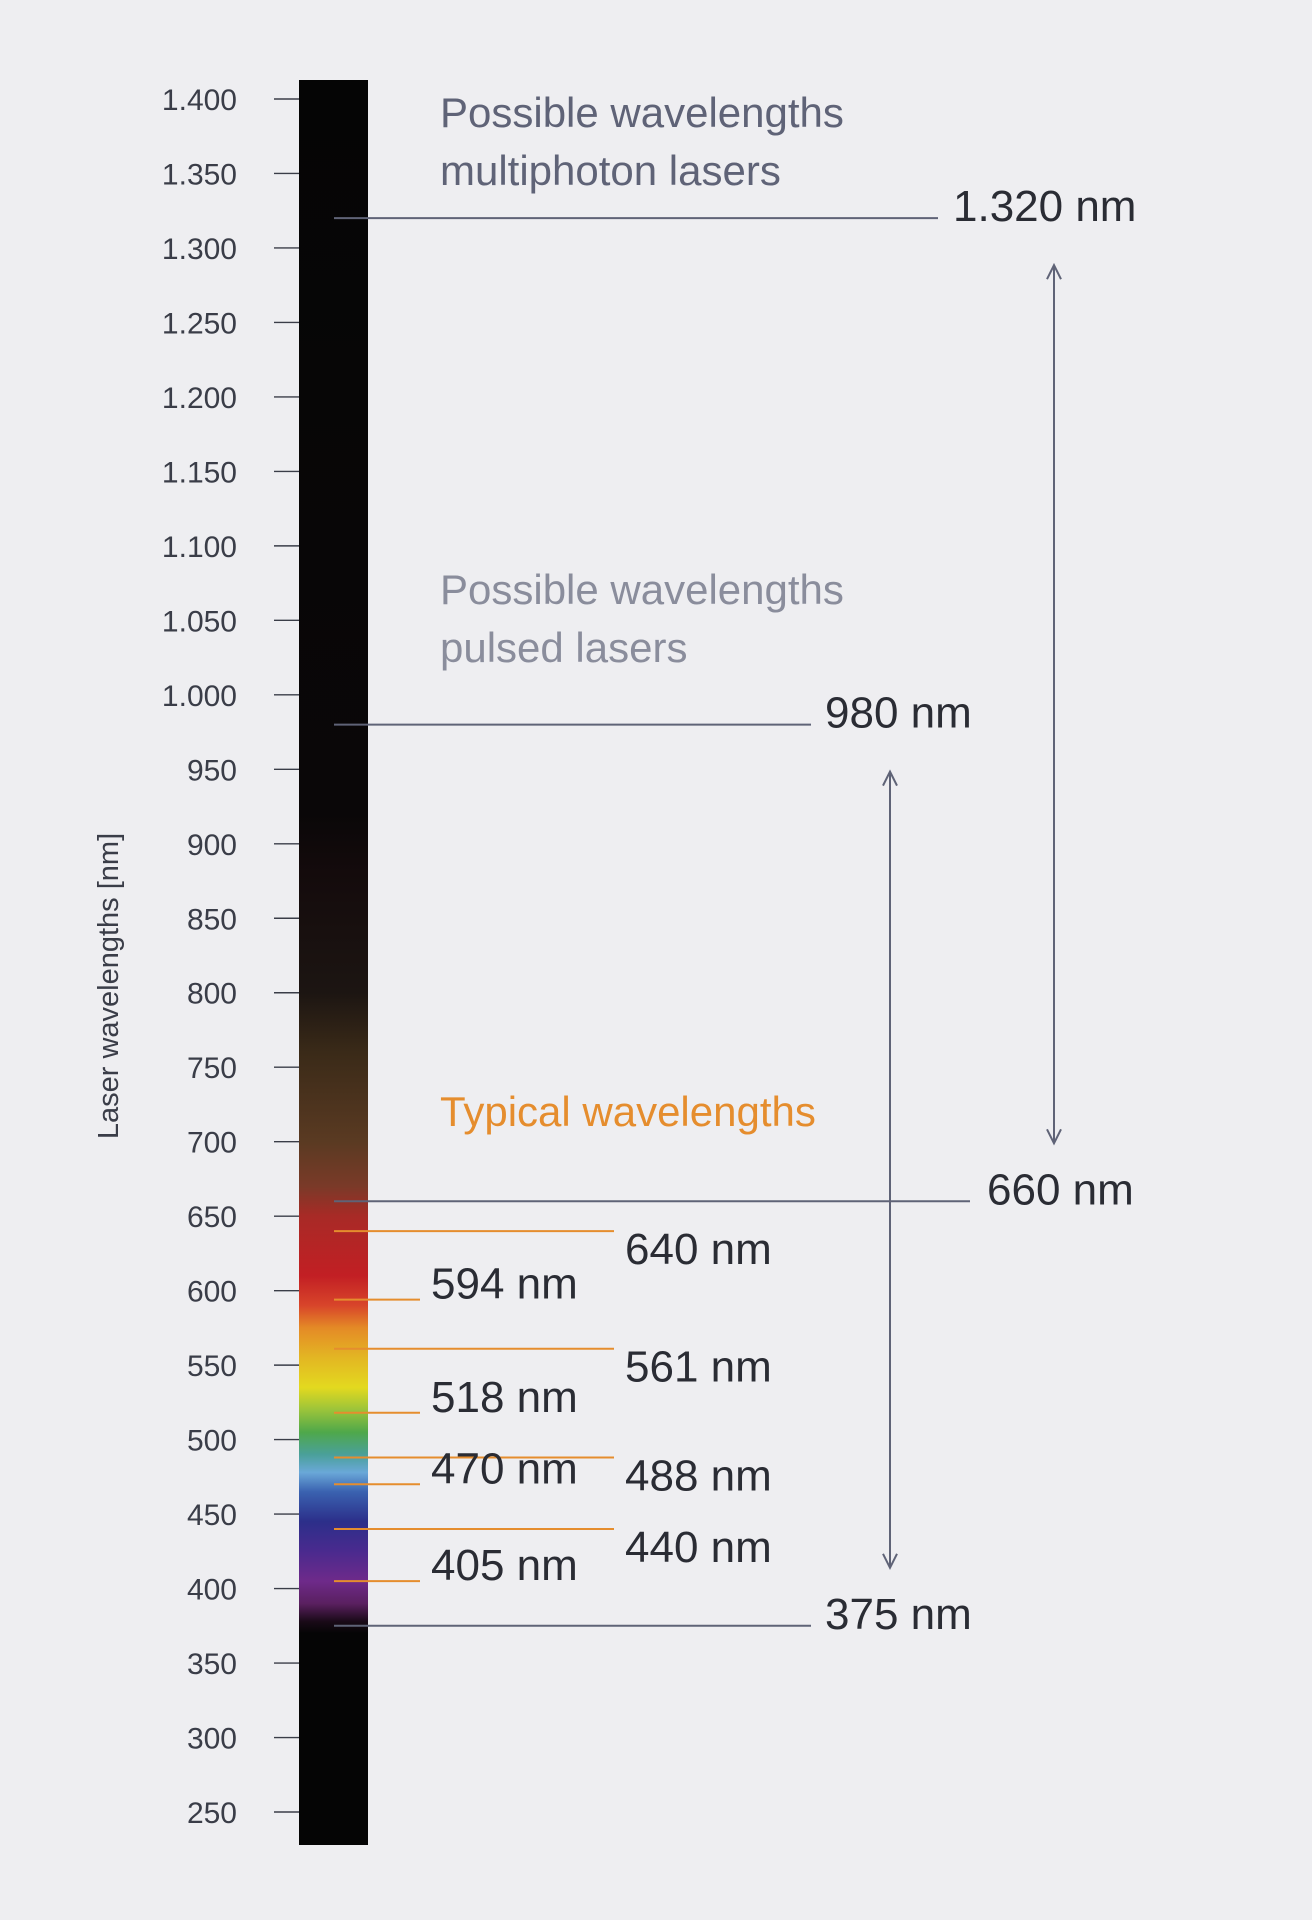  Describe the element at coordinates (199, 100) in the screenshot. I see `axis-tick-label: 1.400` at that location.